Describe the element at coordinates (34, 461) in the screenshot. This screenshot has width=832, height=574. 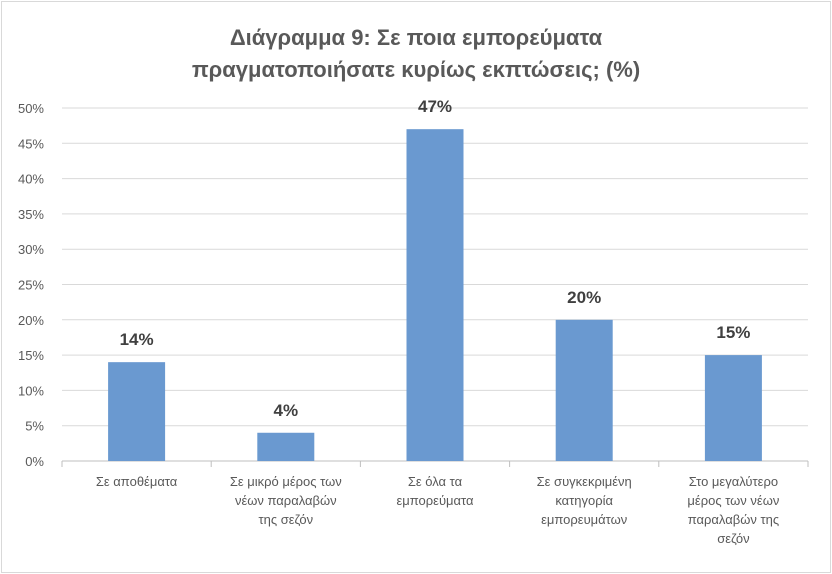
I see `y-tick-label: 0%` at that location.